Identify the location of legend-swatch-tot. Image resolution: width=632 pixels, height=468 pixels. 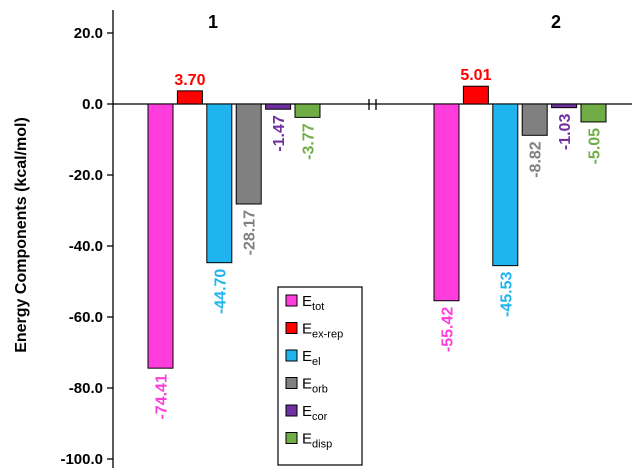
(291, 300).